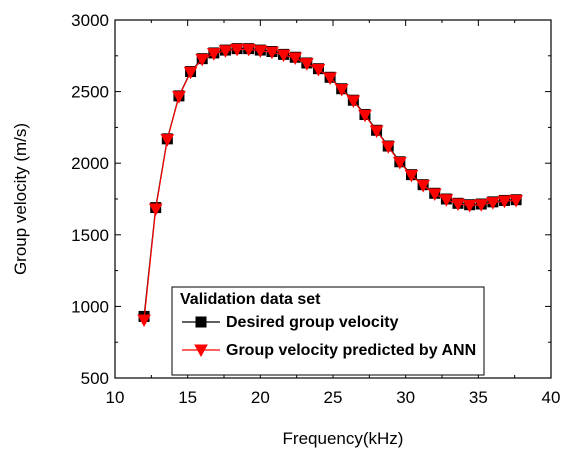 Image resolution: width=573 pixels, height=454 pixels. I want to click on y-tick-label: 2500, so click(90, 92).